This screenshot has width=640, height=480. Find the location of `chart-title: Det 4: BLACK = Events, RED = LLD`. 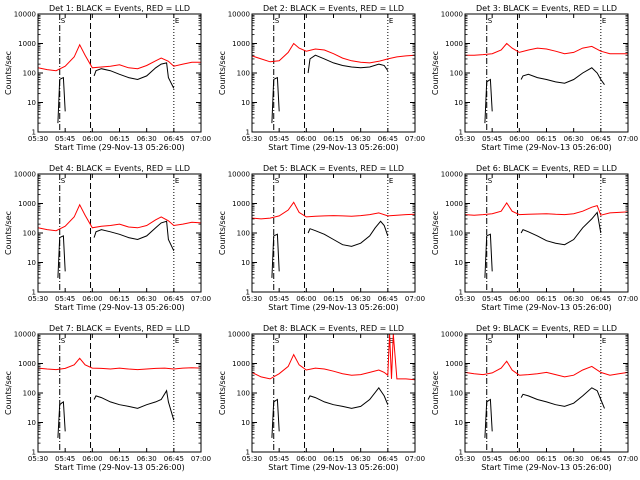

chart-title: Det 4: BLACK = Events, RED = LLD is located at coordinates (119, 168).